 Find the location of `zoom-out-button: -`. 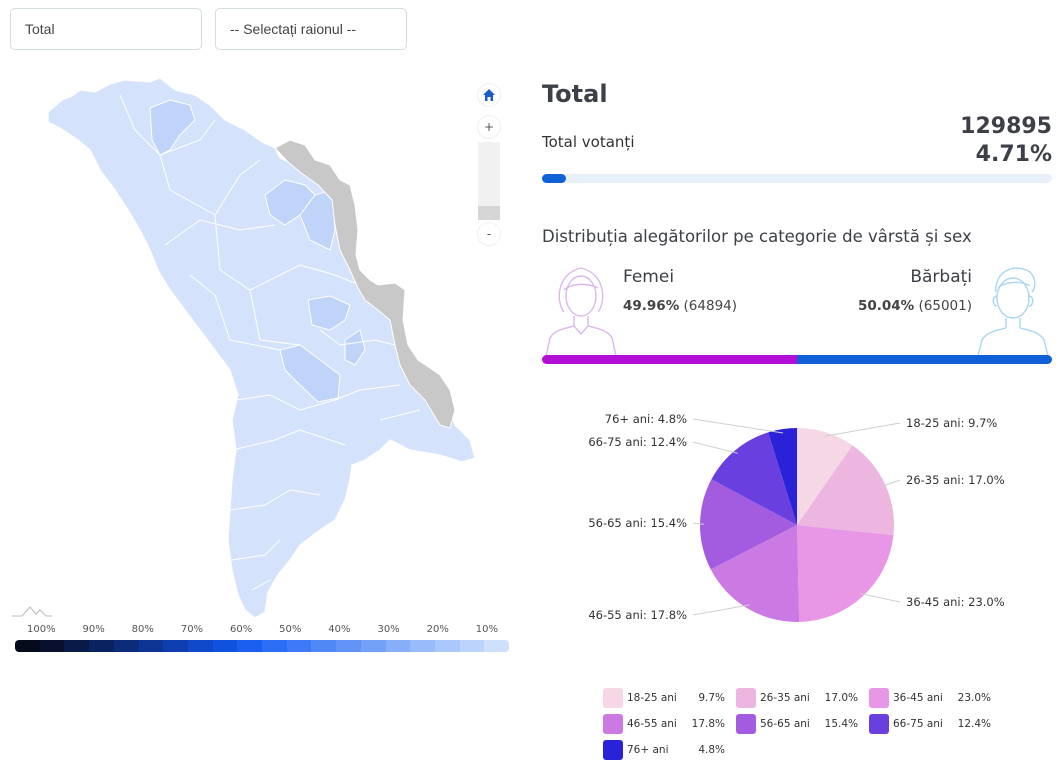

zoom-out-button: - is located at coordinates (489, 234).